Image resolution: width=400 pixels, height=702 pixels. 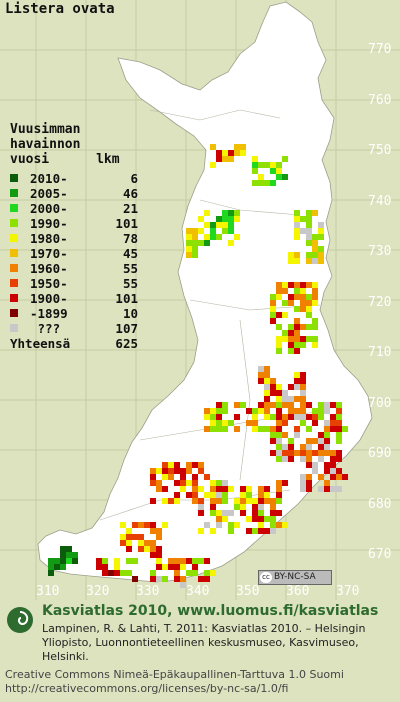 I want to click on y-axis-label: 730, so click(x=380, y=251).